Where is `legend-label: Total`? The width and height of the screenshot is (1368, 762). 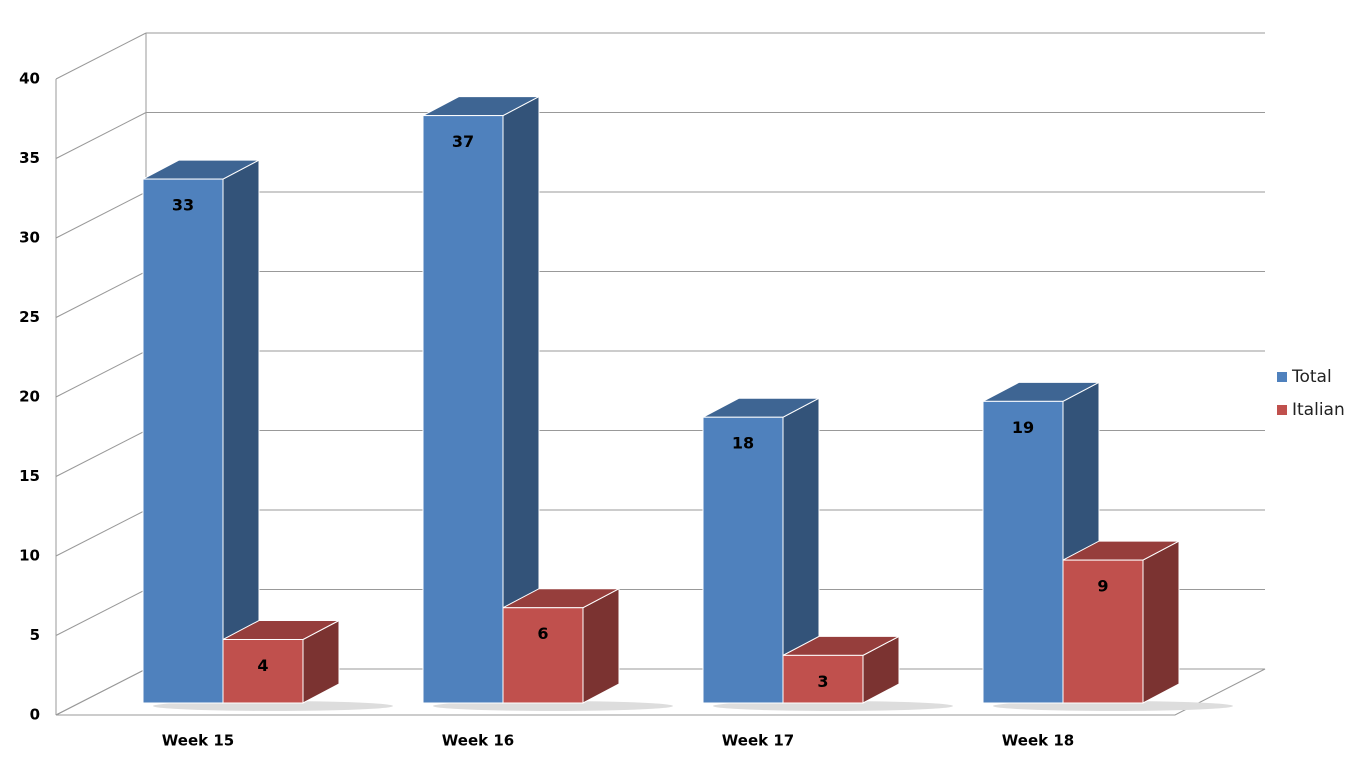 legend-label: Total is located at coordinates (1311, 377).